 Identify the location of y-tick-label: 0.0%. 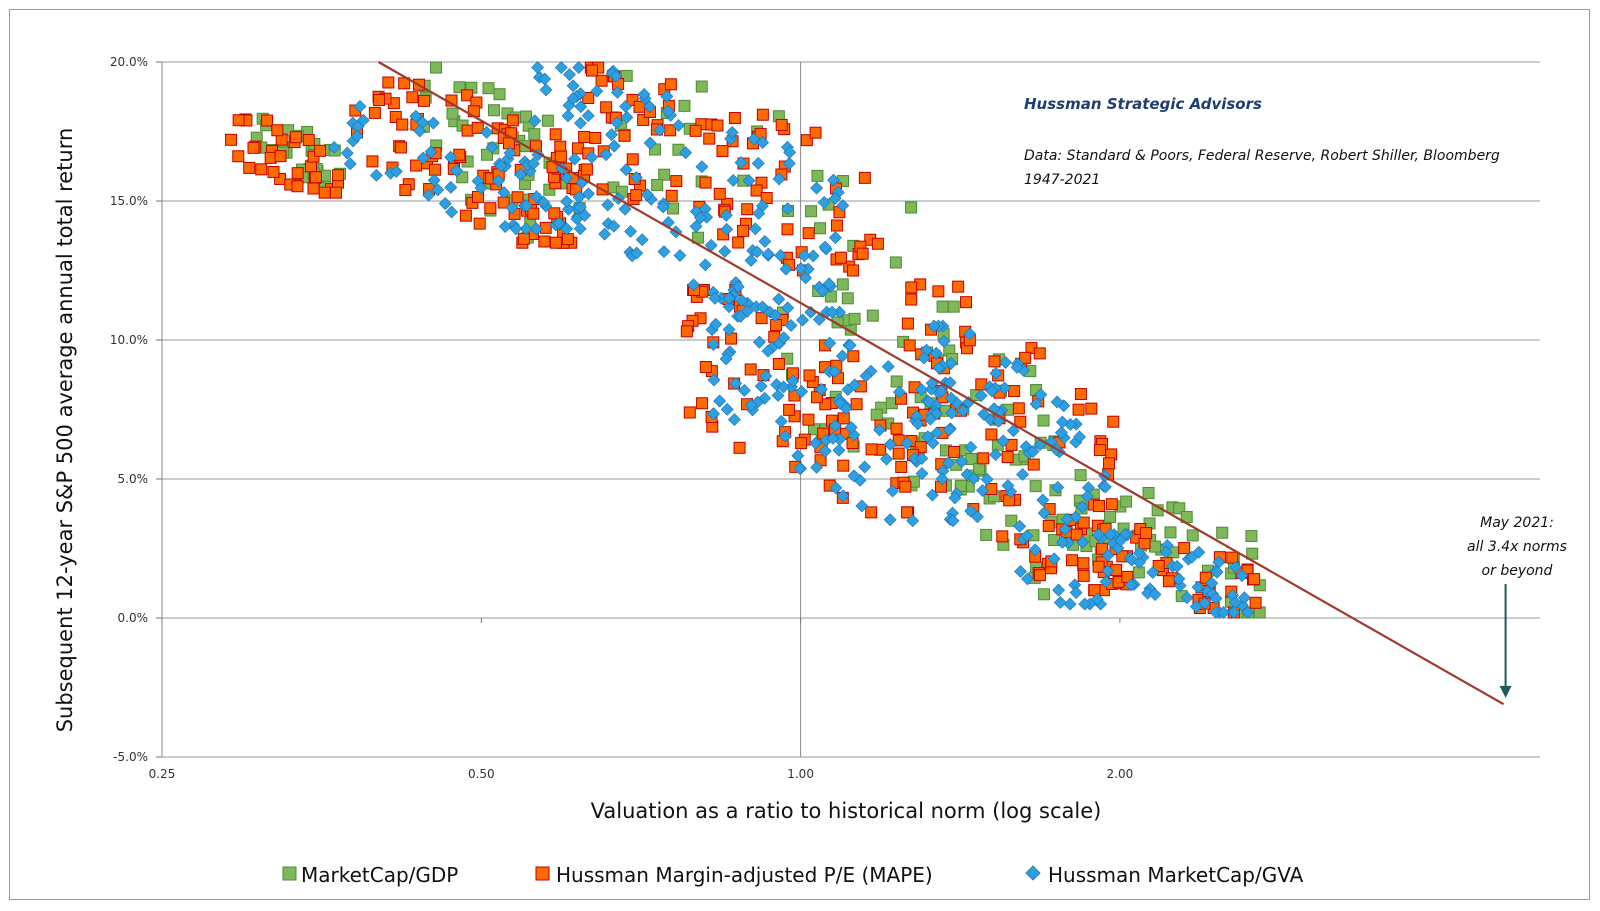
(133, 618).